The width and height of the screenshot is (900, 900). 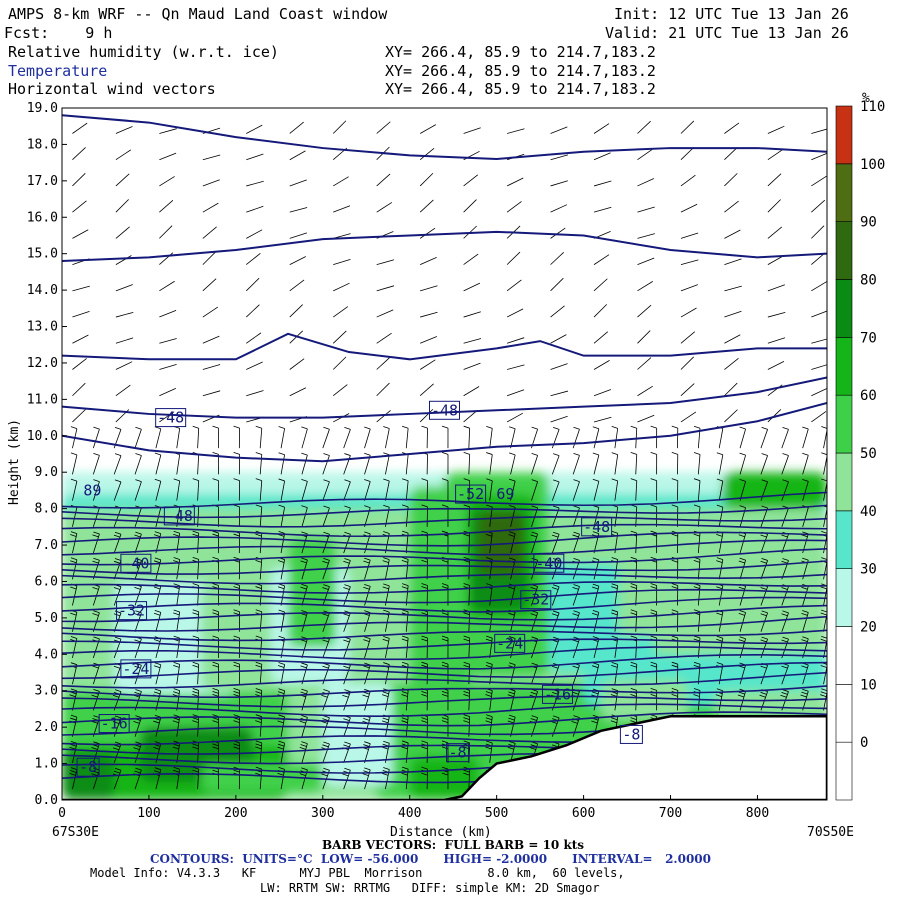 What do you see at coordinates (670, 813) in the screenshot?
I see `x-tick-label: 700` at bounding box center [670, 813].